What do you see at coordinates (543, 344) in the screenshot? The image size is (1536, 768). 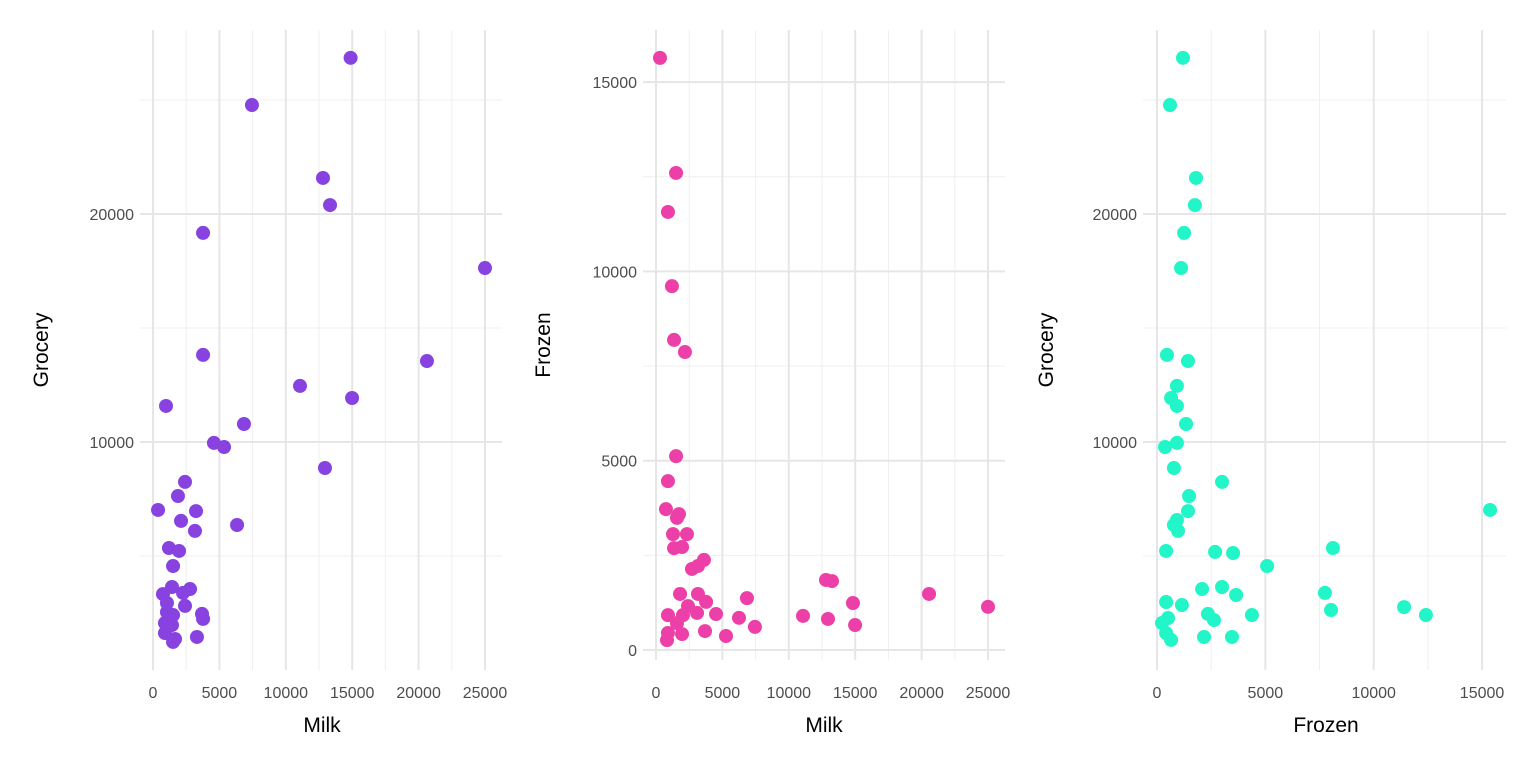 I see `y-axis-title: Frozen` at bounding box center [543, 344].